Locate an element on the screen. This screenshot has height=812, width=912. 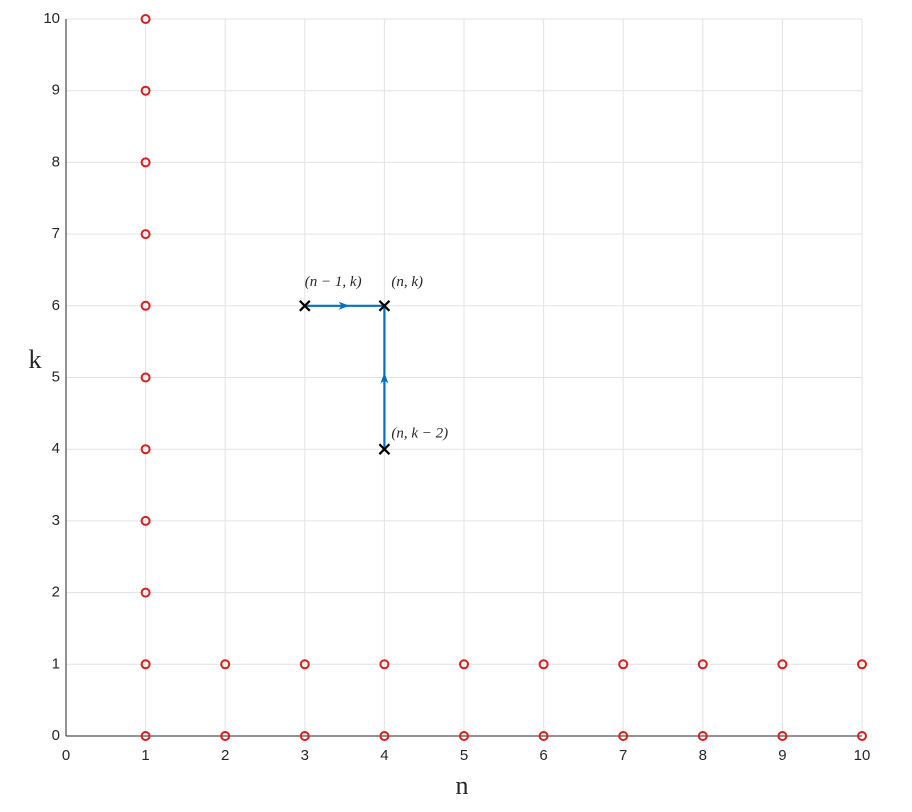
x-tick-label: 9 is located at coordinates (782, 755).